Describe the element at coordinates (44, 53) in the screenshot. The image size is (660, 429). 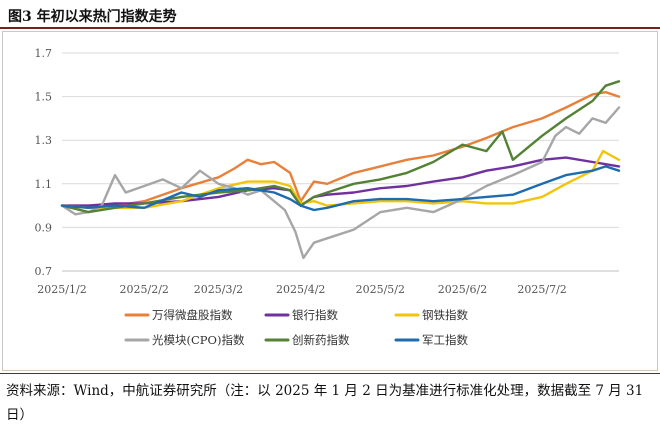
I see `y-tick-label: 1.7` at that location.